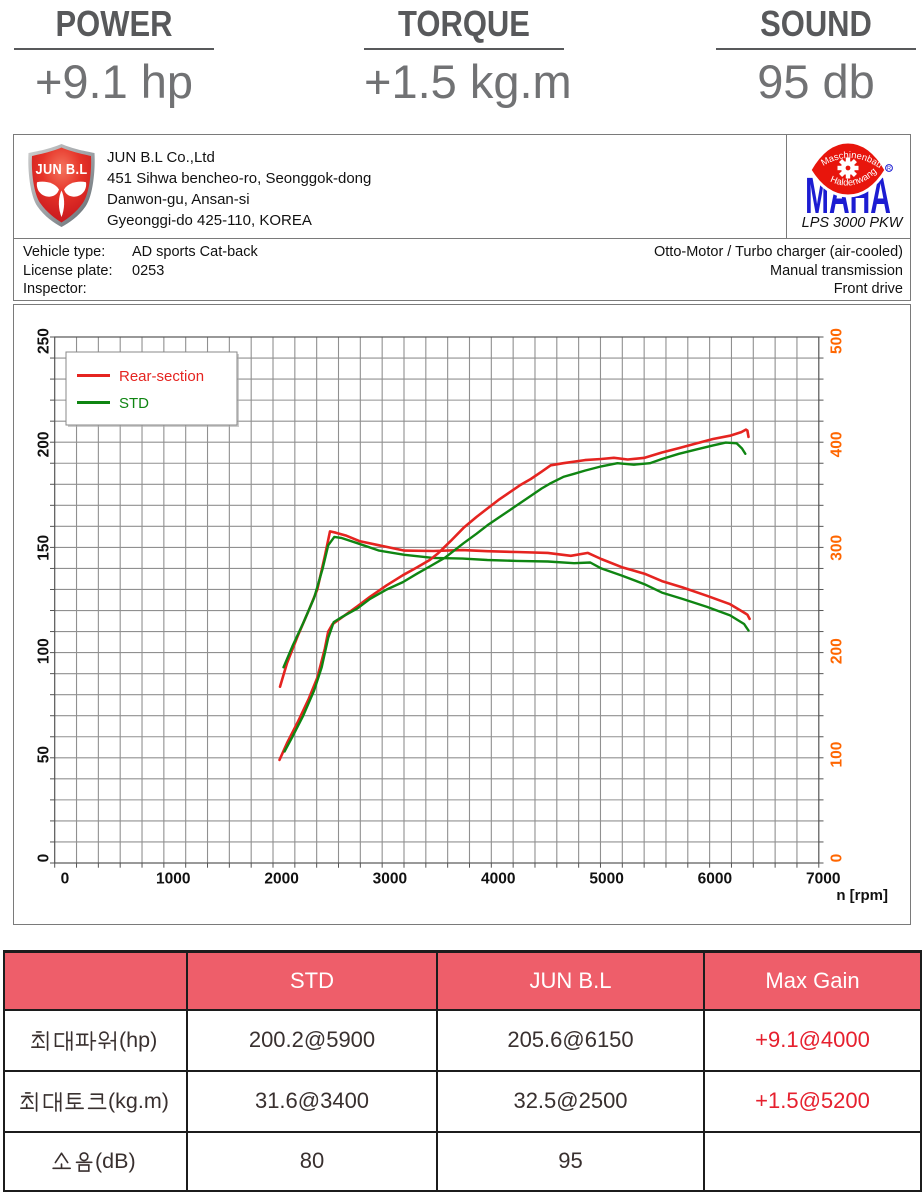  I want to click on svg-text: JUN B.L, so click(62, 168).